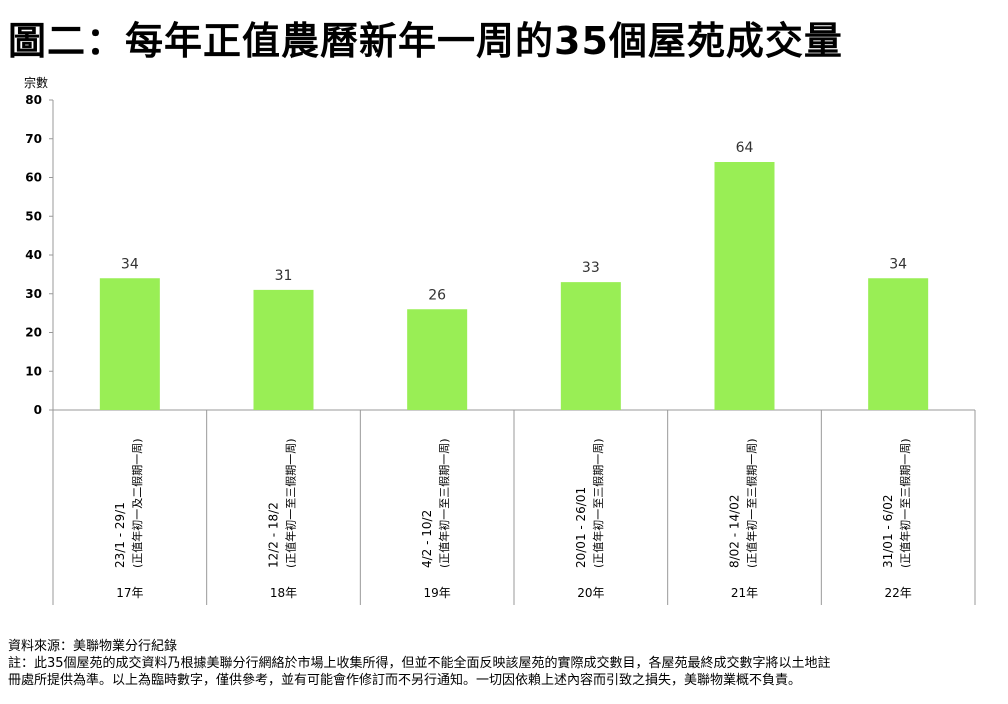 The width and height of the screenshot is (1008, 704). I want to click on date-range-label: 12/2 - 18/2, so click(274, 535).